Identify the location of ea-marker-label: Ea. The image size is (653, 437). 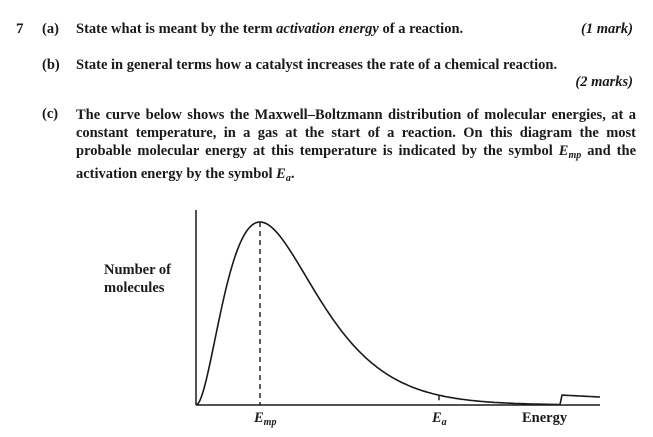
(439, 419).